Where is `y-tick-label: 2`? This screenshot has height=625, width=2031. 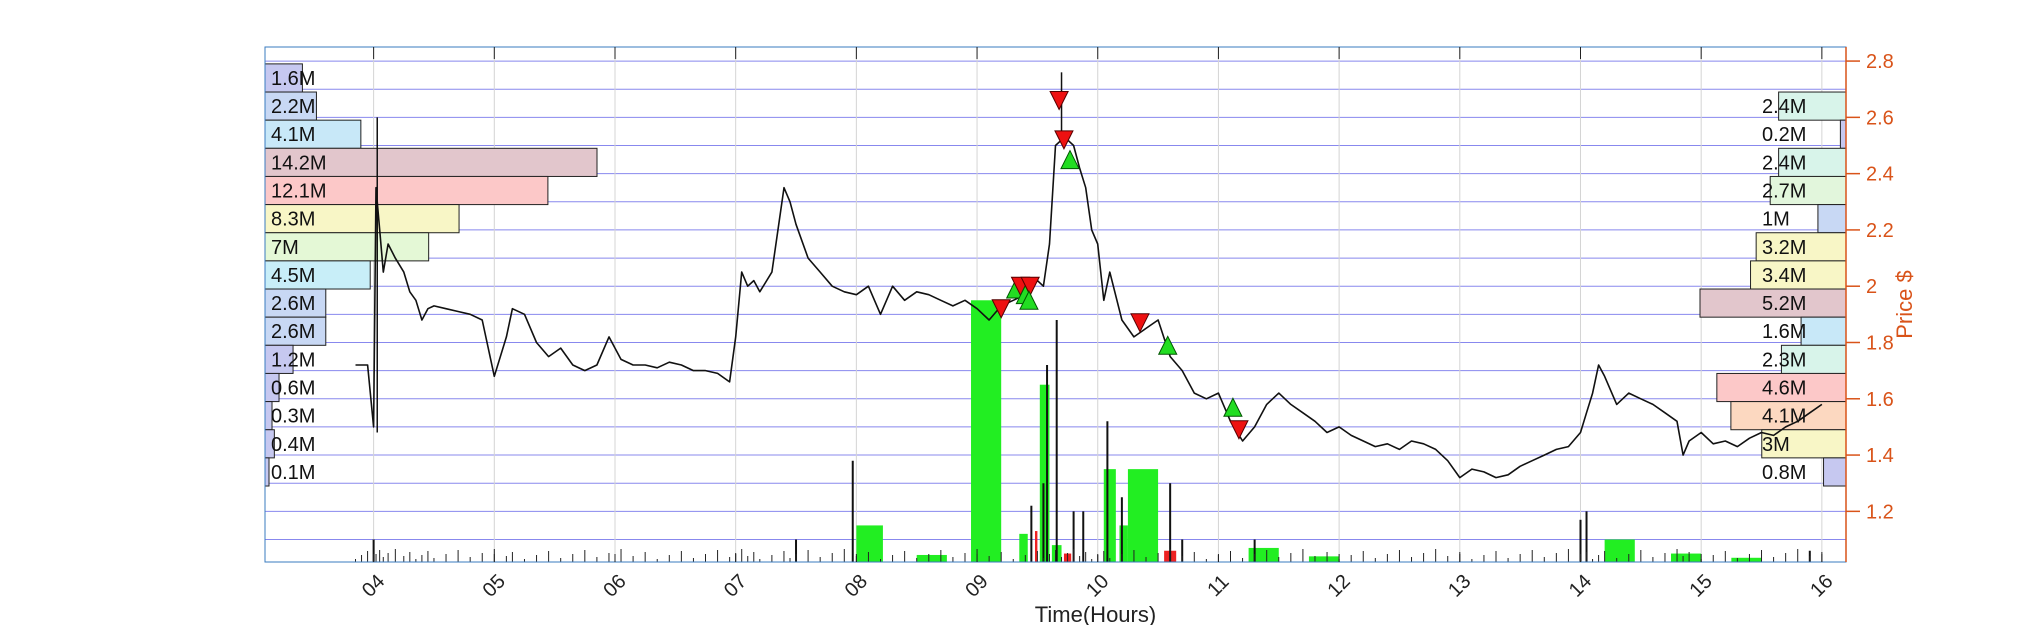
y-tick-label: 2 is located at coordinates (1871, 287).